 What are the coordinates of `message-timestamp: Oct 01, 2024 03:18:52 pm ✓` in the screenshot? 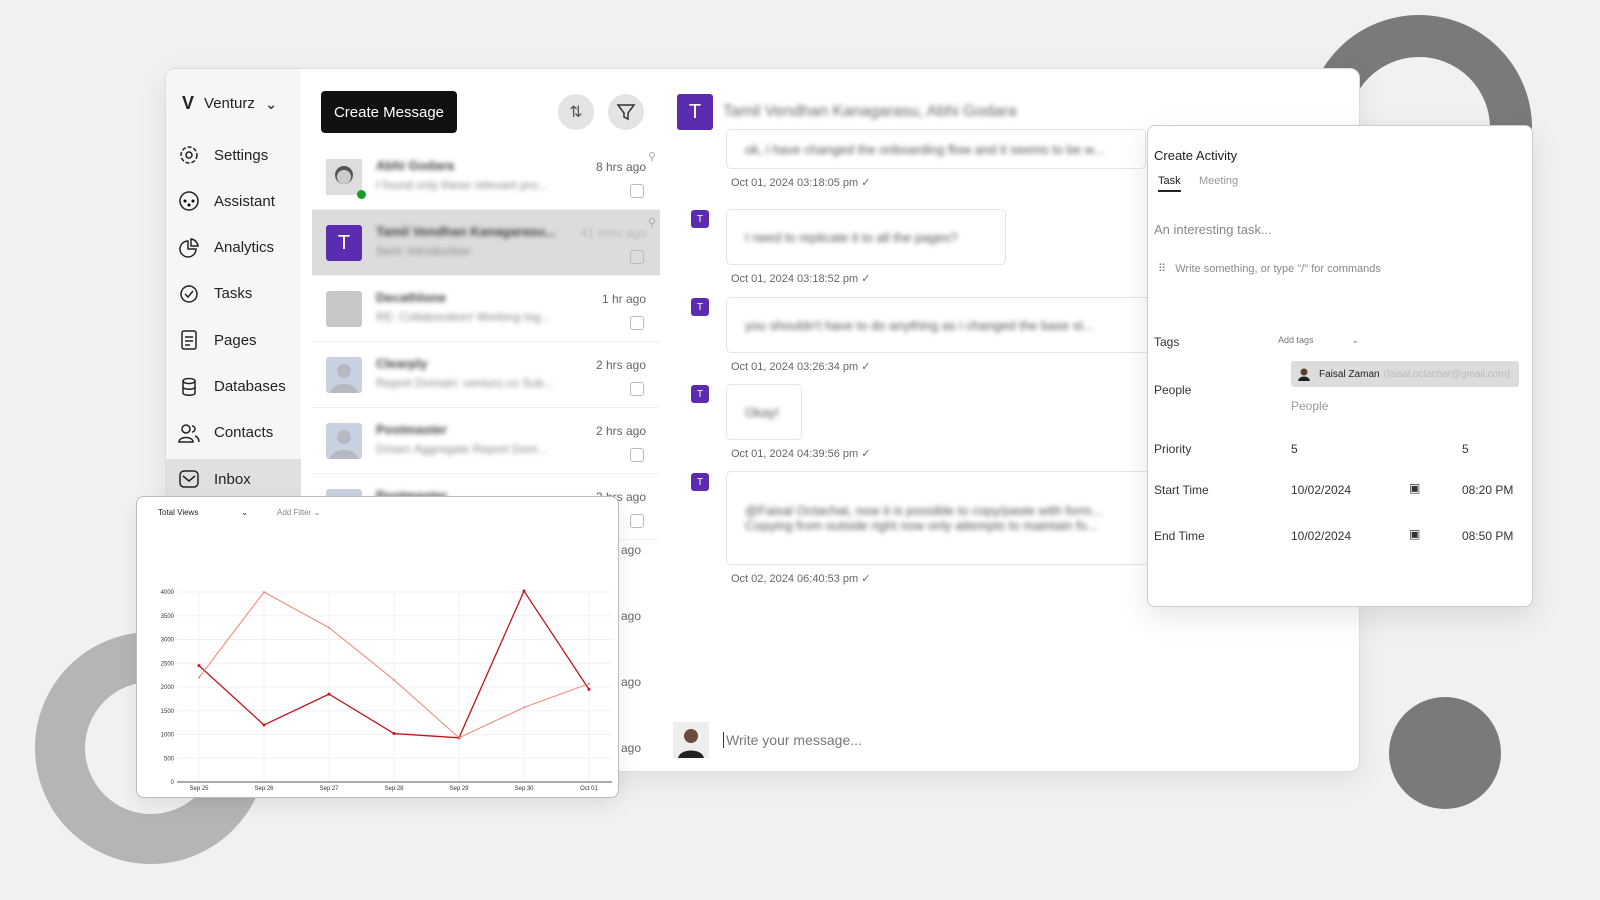 It's located at (801, 279).